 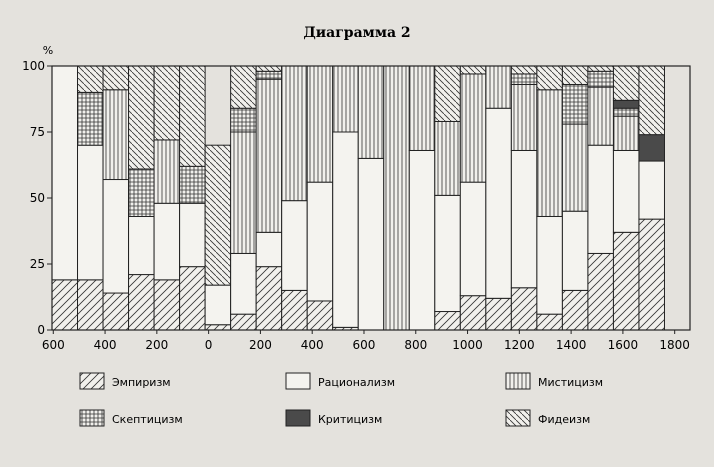 What do you see at coordinates (37, 198) in the screenshot?
I see `y-tick-label: 50` at bounding box center [37, 198].